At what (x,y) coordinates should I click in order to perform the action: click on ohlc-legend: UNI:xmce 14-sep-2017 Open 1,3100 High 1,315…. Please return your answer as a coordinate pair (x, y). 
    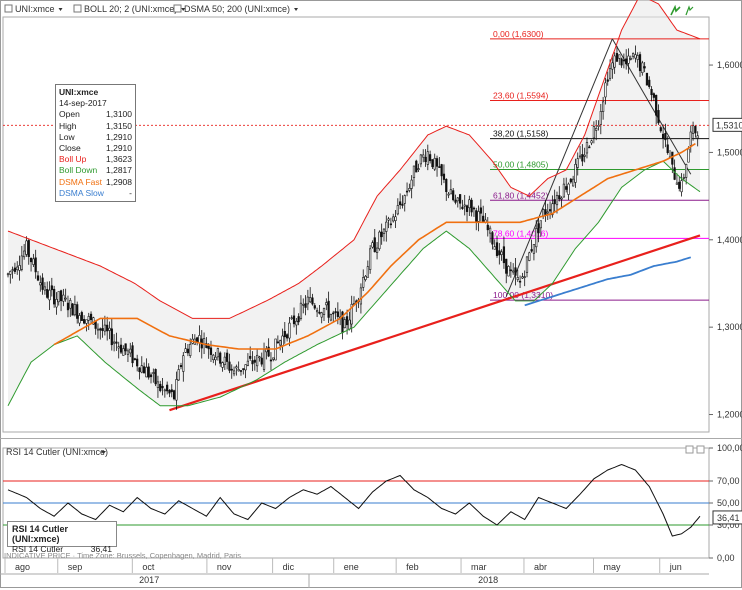
    Looking at the image, I should click on (95, 143).